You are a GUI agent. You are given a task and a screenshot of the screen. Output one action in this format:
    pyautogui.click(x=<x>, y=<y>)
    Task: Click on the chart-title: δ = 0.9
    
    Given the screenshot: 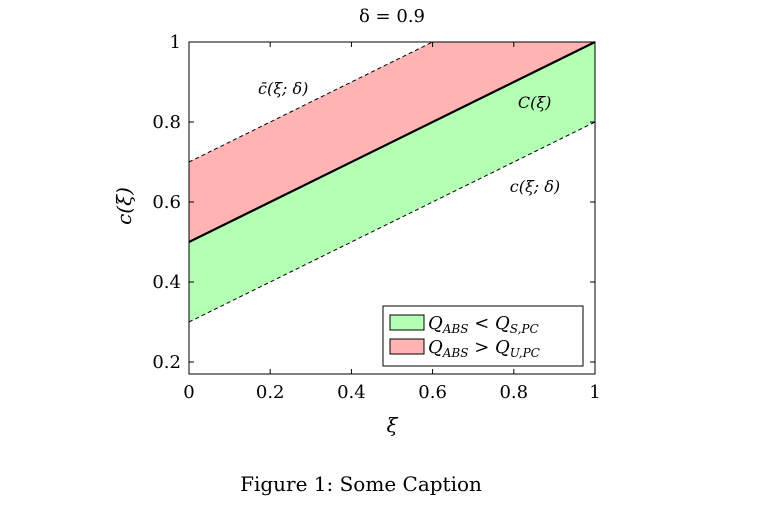 What is the action you would take?
    pyautogui.click(x=392, y=16)
    